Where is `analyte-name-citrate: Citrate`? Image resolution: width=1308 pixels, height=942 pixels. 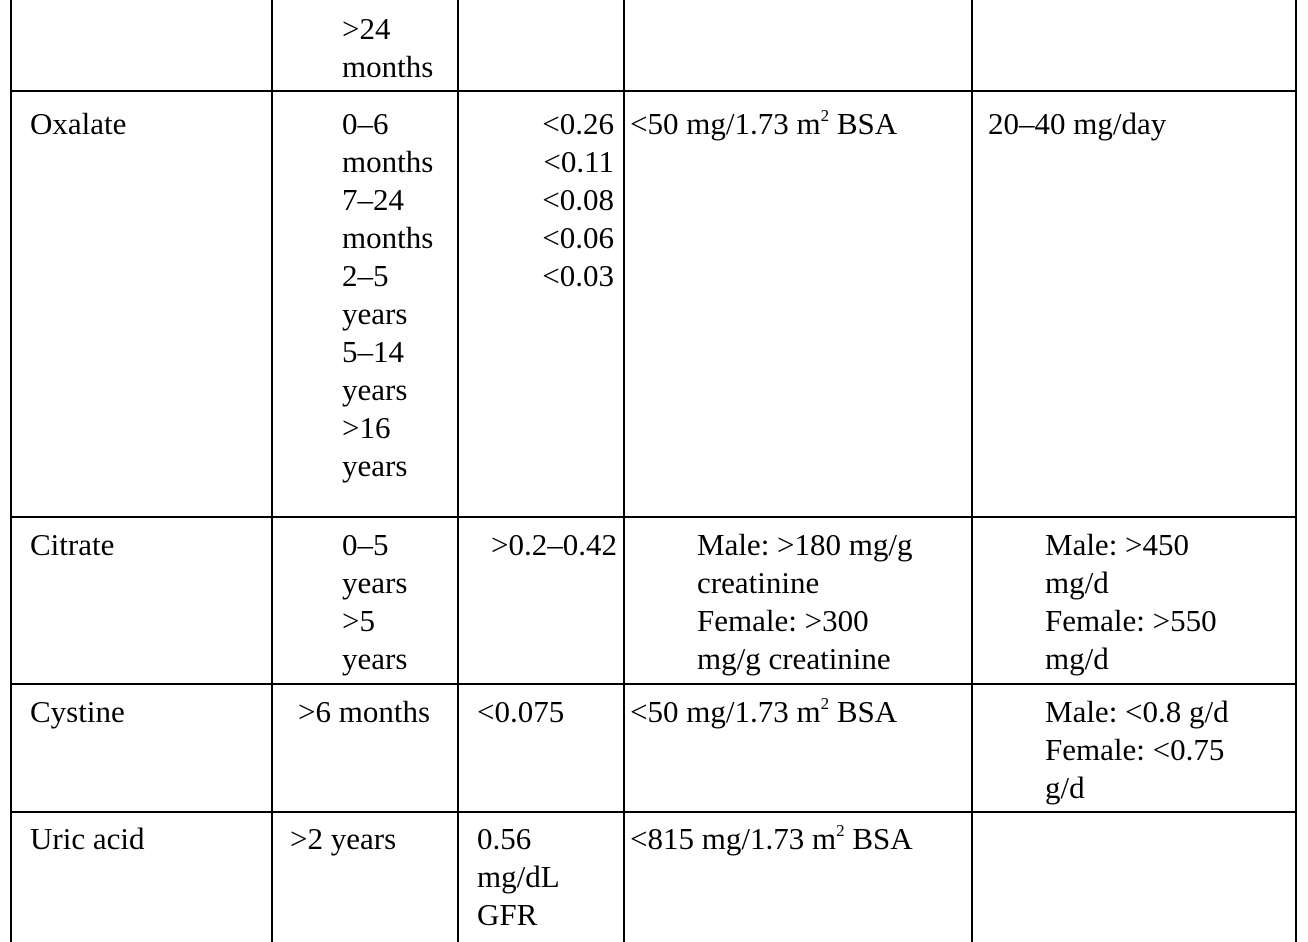 analyte-name-citrate: Citrate is located at coordinates (72, 544).